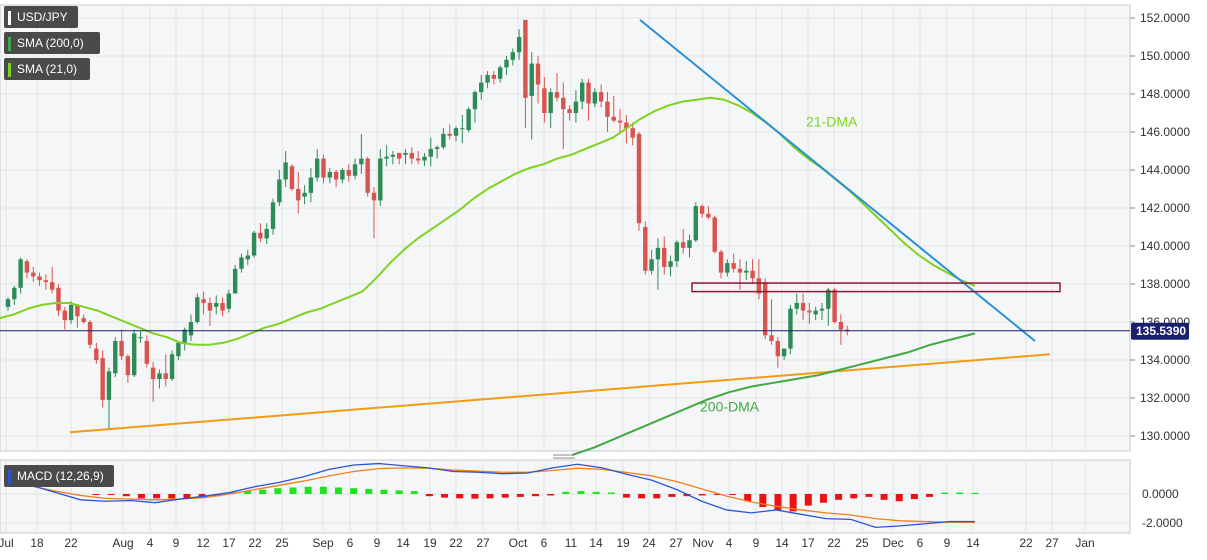 The image size is (1207, 560). I want to click on panel-resize-handle, so click(564, 456).